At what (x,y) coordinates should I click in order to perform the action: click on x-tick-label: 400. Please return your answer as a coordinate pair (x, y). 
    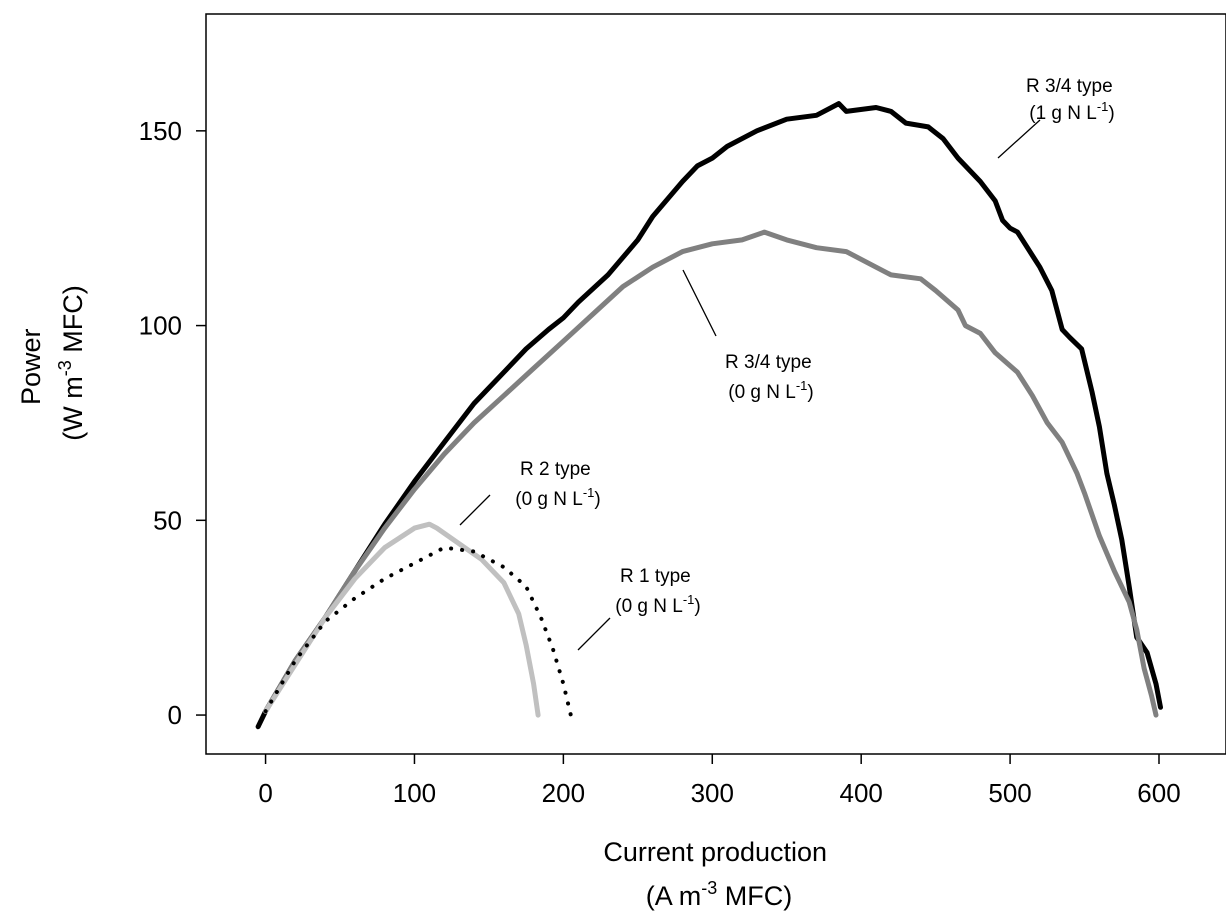
    Looking at the image, I should click on (860, 793).